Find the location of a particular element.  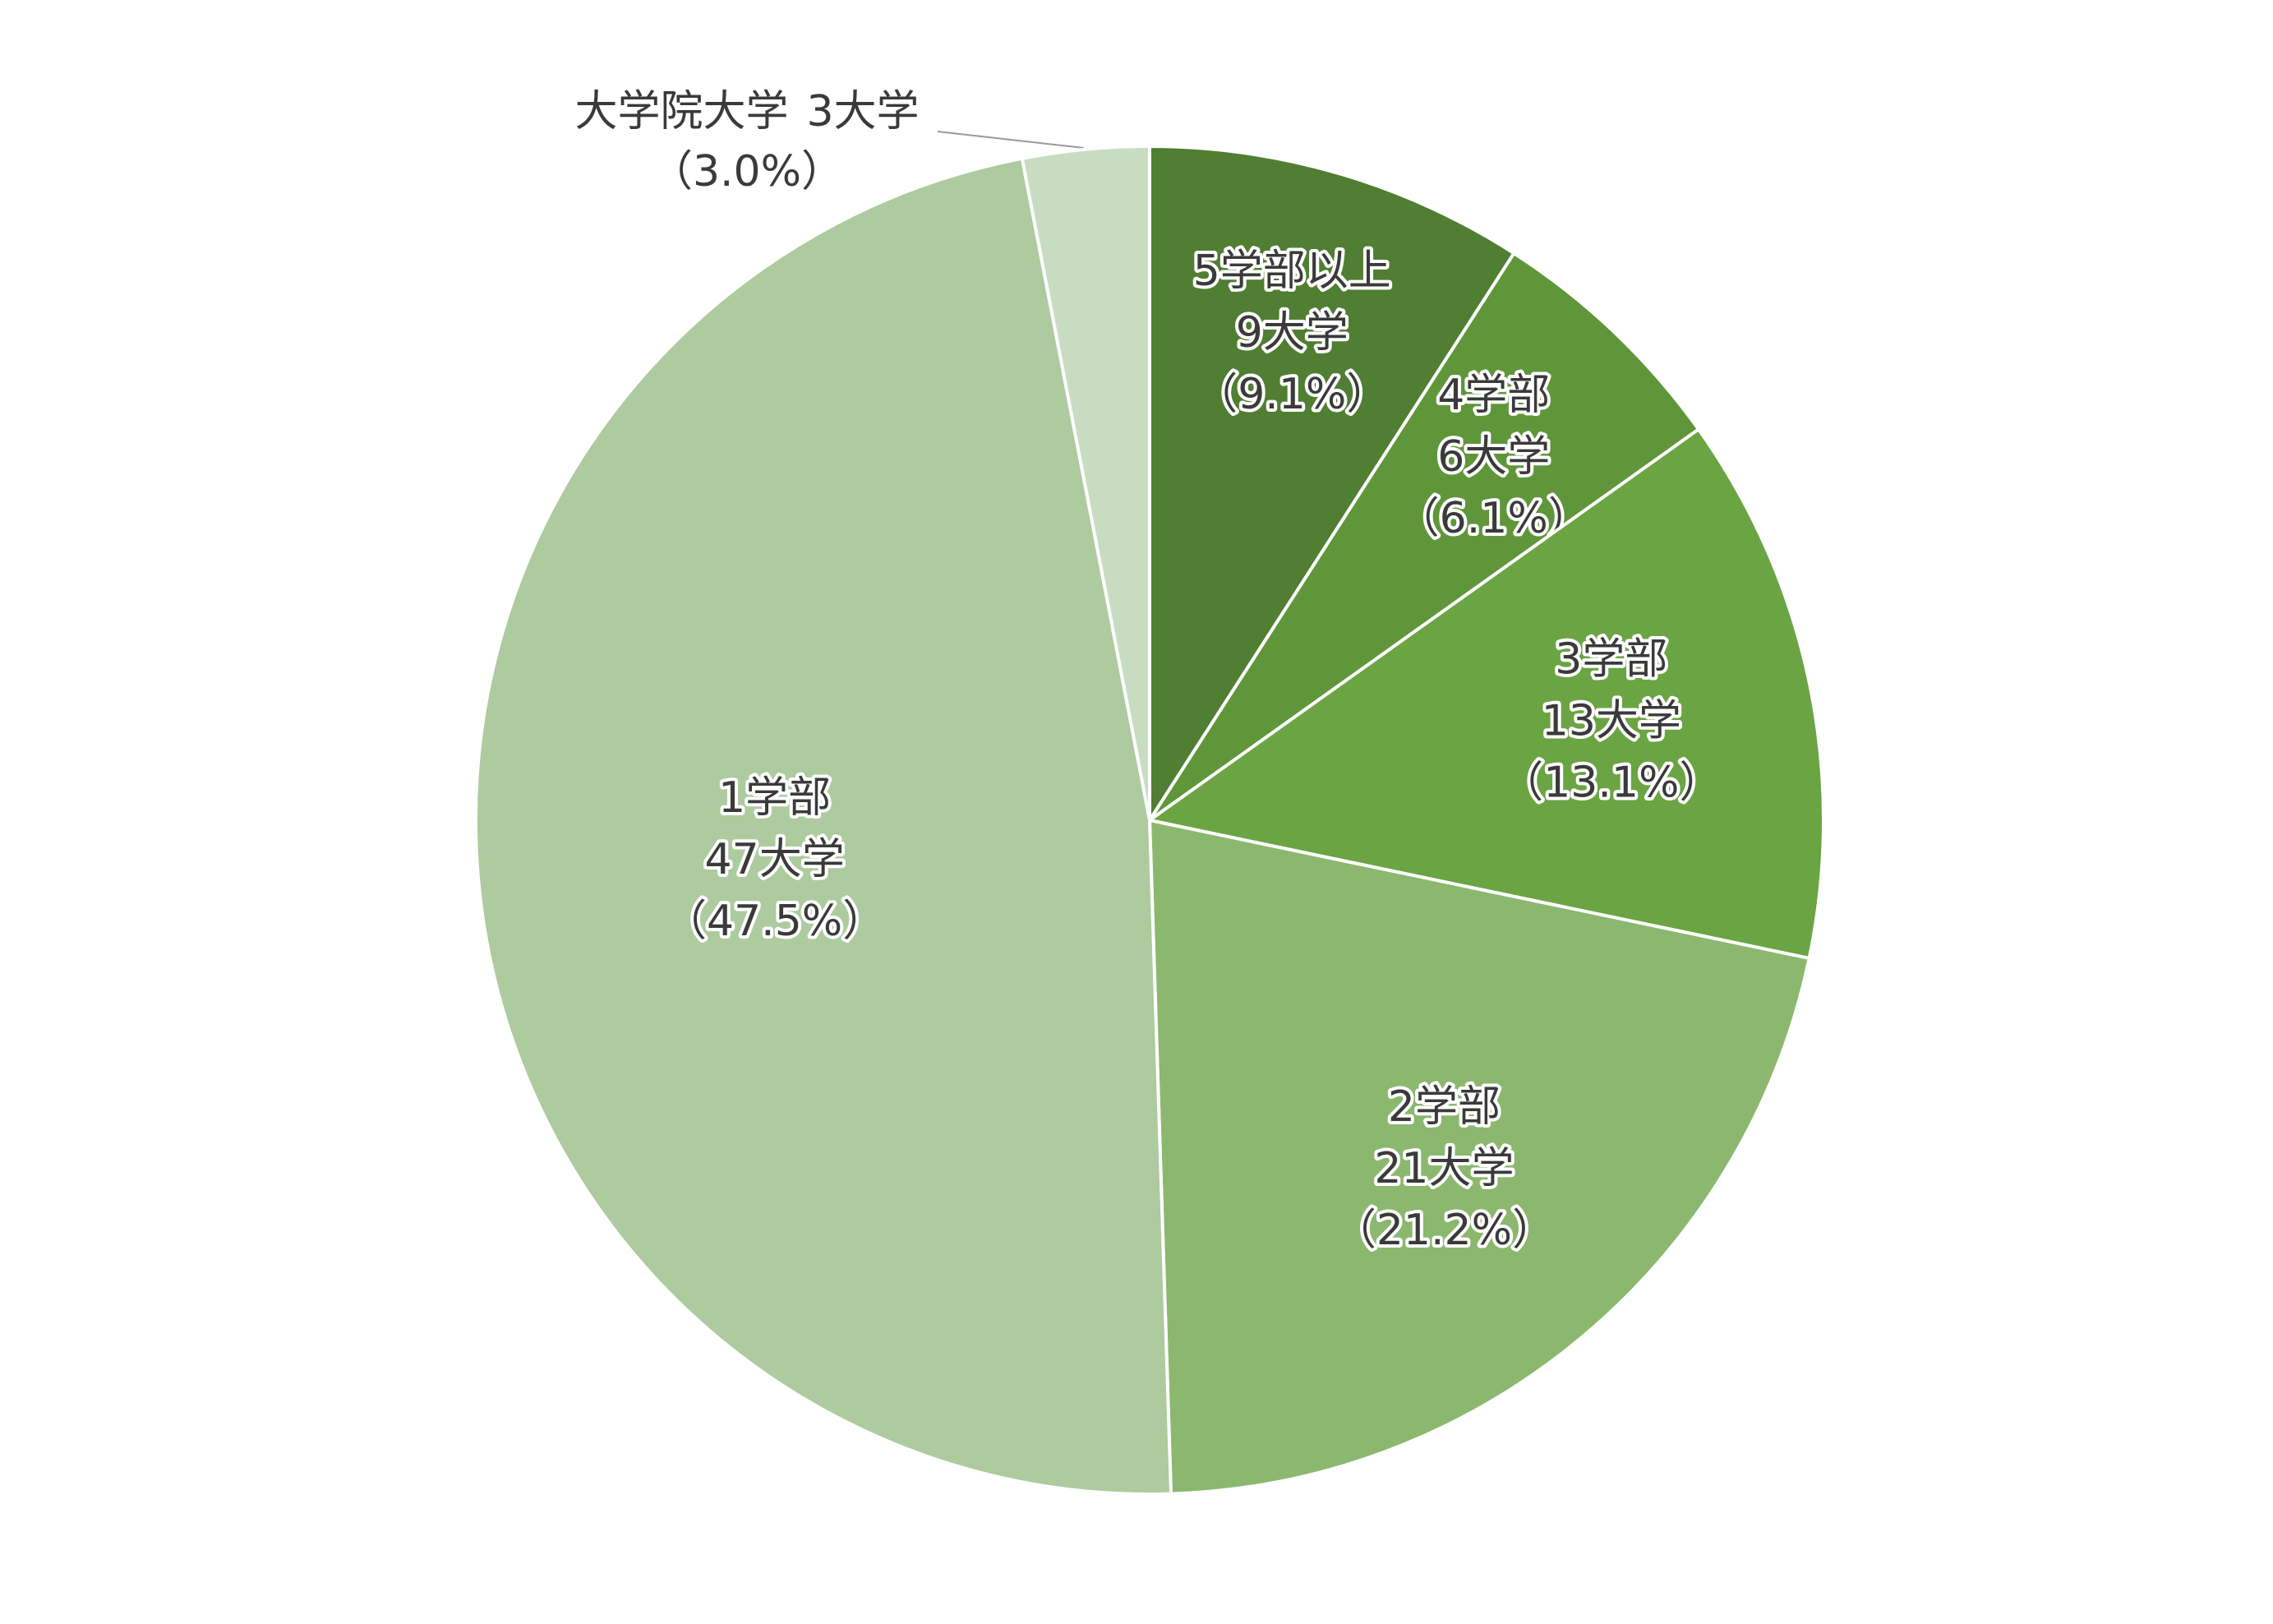

outside-label: 大学院大学 3大学 is located at coordinates (746, 111).